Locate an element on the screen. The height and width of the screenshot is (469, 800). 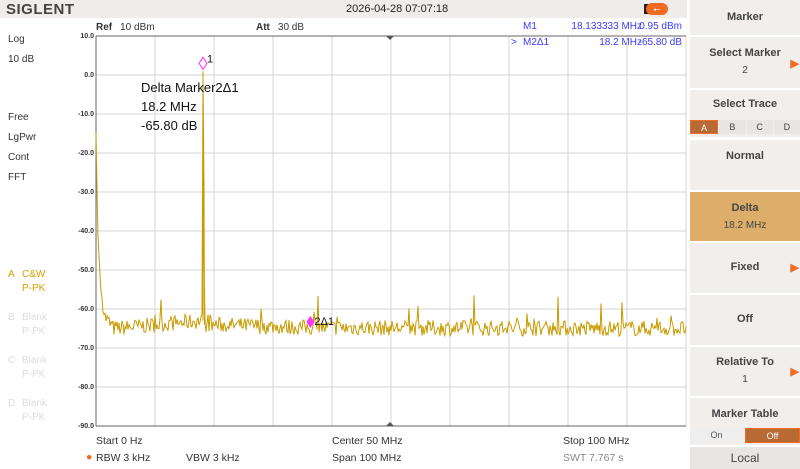
active-marker-indicator: > is located at coordinates (514, 42).